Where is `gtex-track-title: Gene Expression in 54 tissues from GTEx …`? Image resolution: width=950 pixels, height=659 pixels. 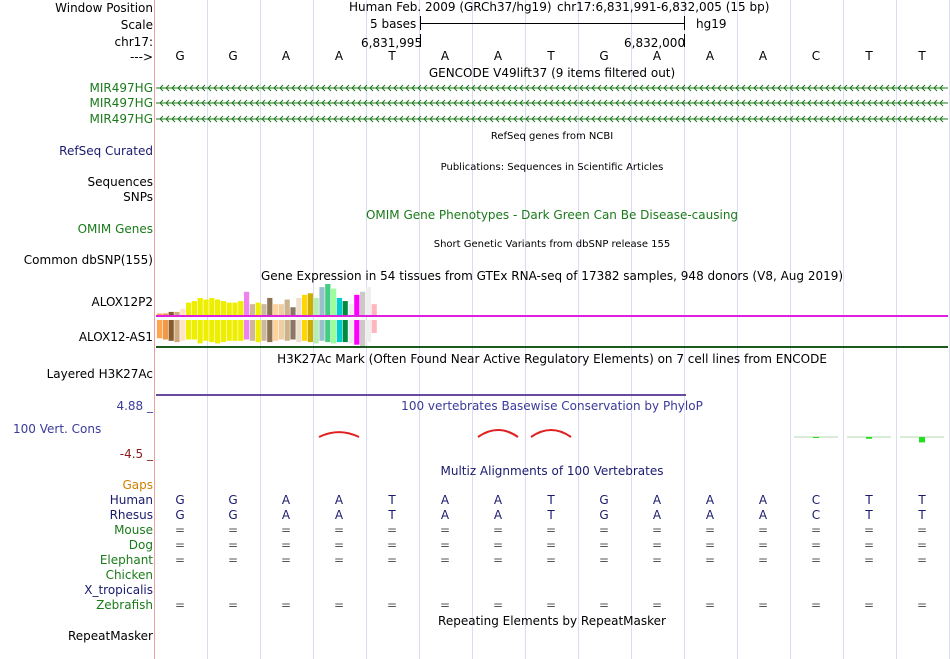
gtex-track-title: Gene Expression in 54 tissues from GTEx … is located at coordinates (552, 276).